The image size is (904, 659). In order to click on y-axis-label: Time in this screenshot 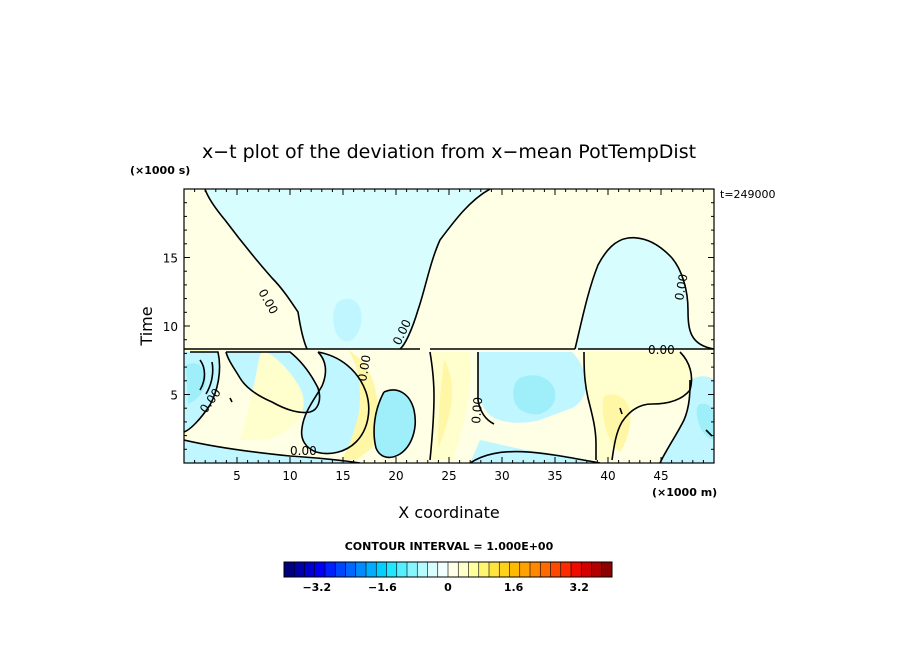, I will do `click(146, 326)`.